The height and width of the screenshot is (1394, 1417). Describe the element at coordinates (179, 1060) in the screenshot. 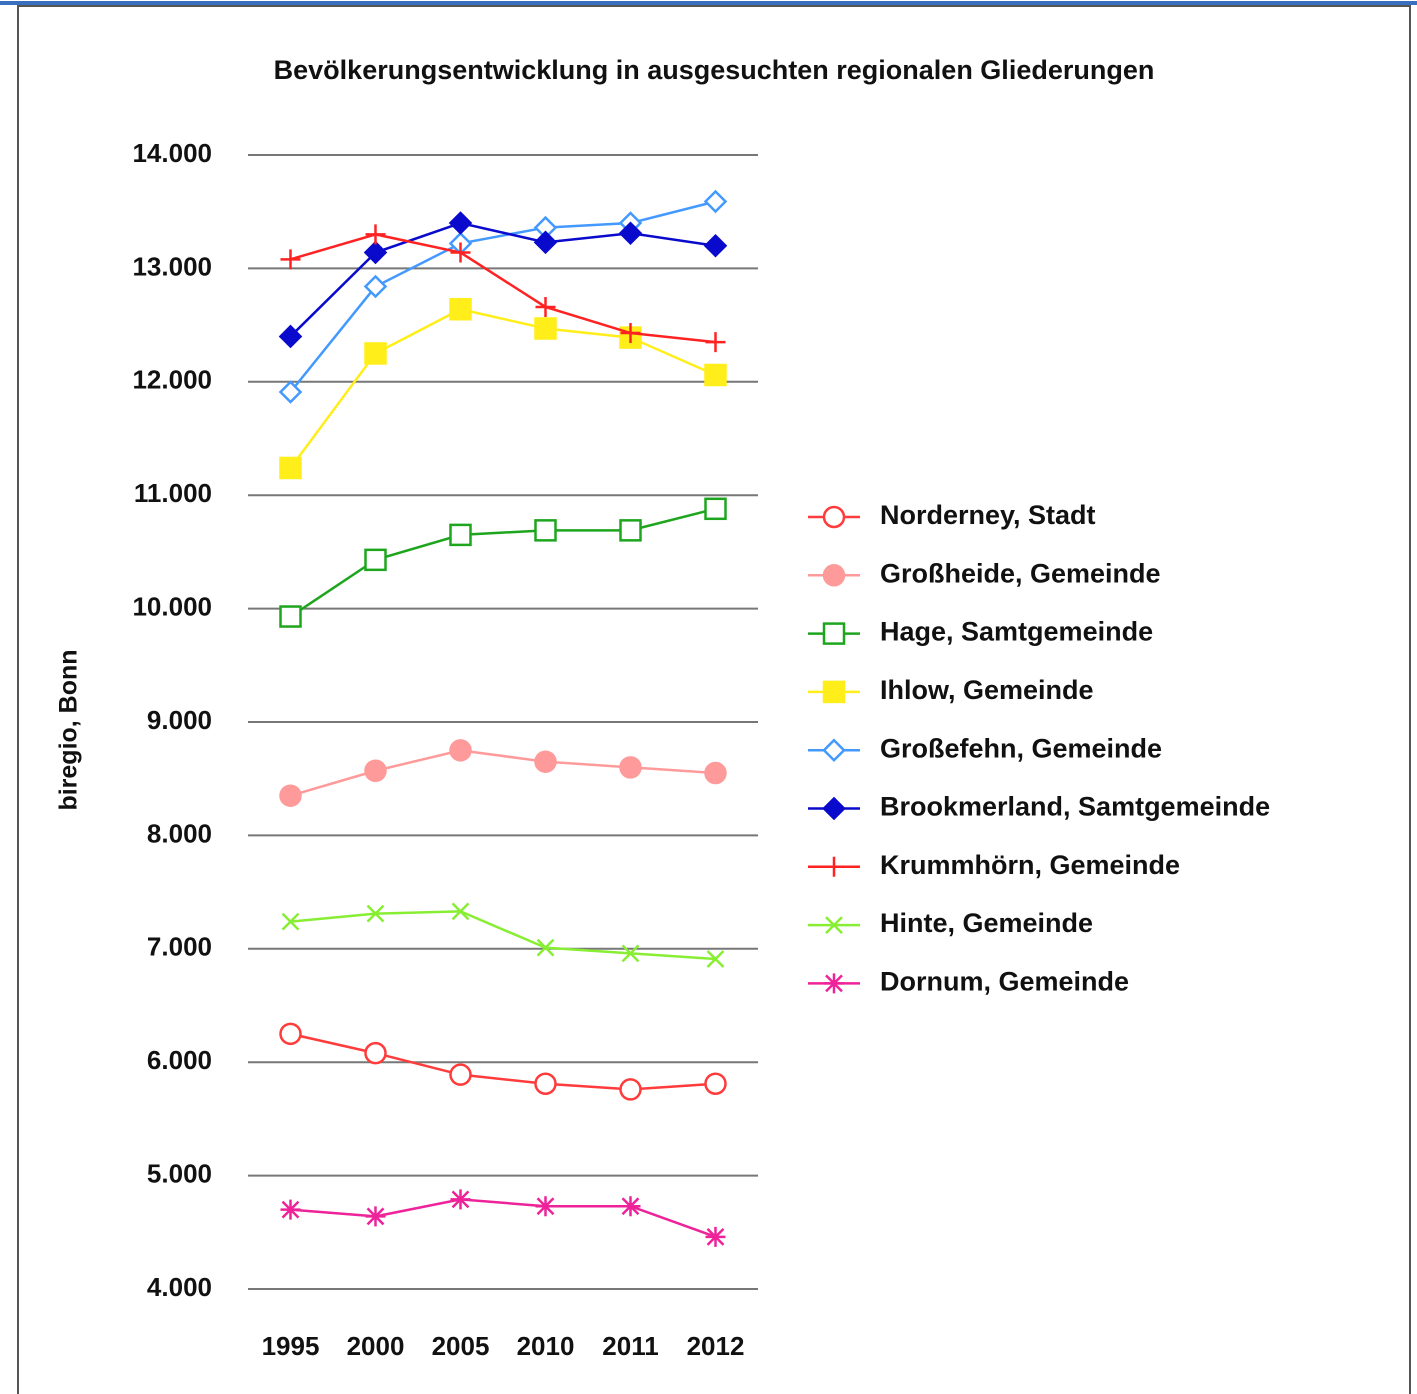

I see `y-tick-label: 6.000` at that location.